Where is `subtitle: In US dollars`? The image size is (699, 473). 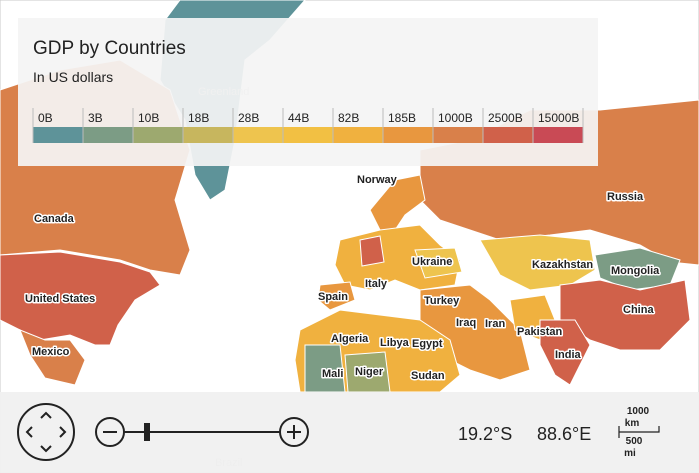 subtitle: In US dollars is located at coordinates (73, 77).